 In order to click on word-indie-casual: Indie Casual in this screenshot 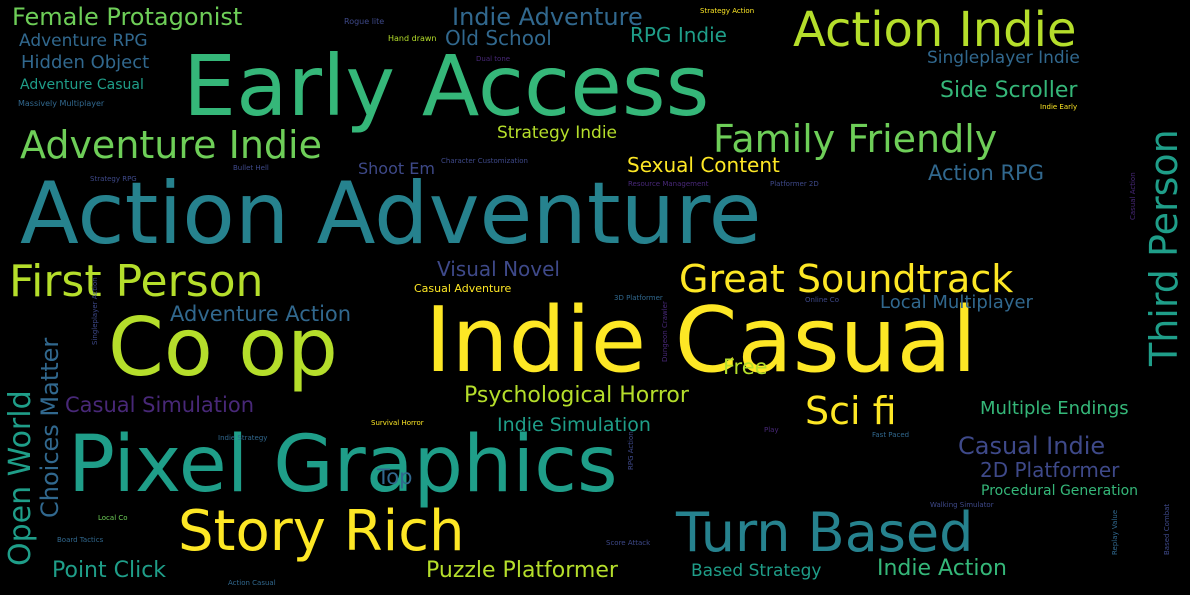, I will do `click(701, 340)`.